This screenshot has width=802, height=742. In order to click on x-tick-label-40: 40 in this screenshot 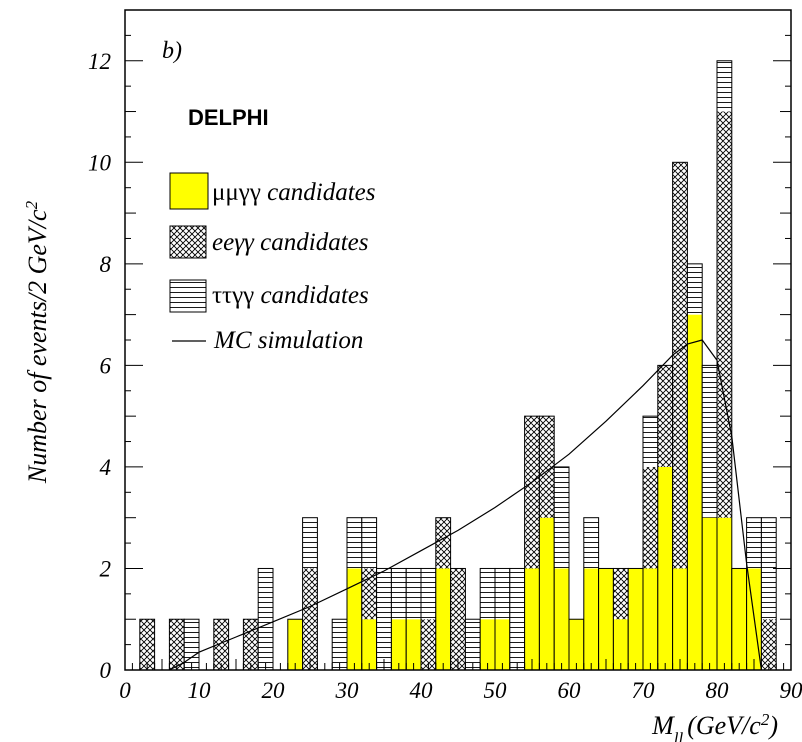, I will do `click(422, 690)`.